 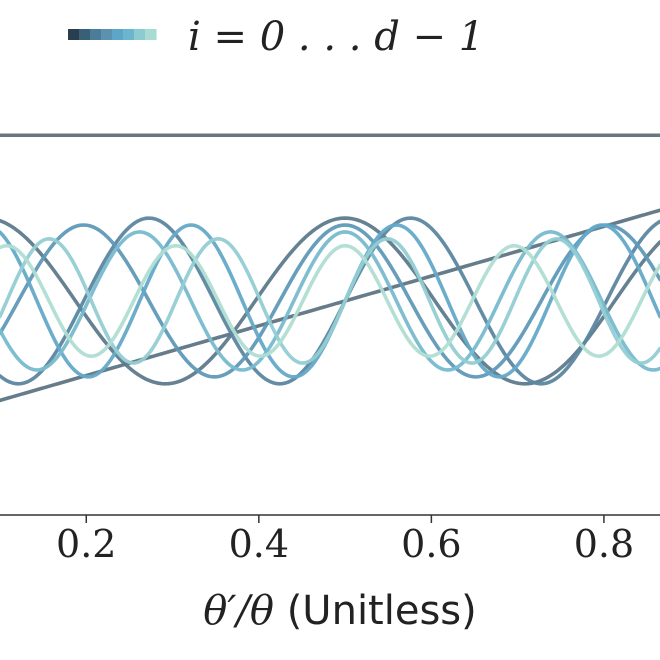 I want to click on legend-colormap-swatch, so click(x=112, y=34).